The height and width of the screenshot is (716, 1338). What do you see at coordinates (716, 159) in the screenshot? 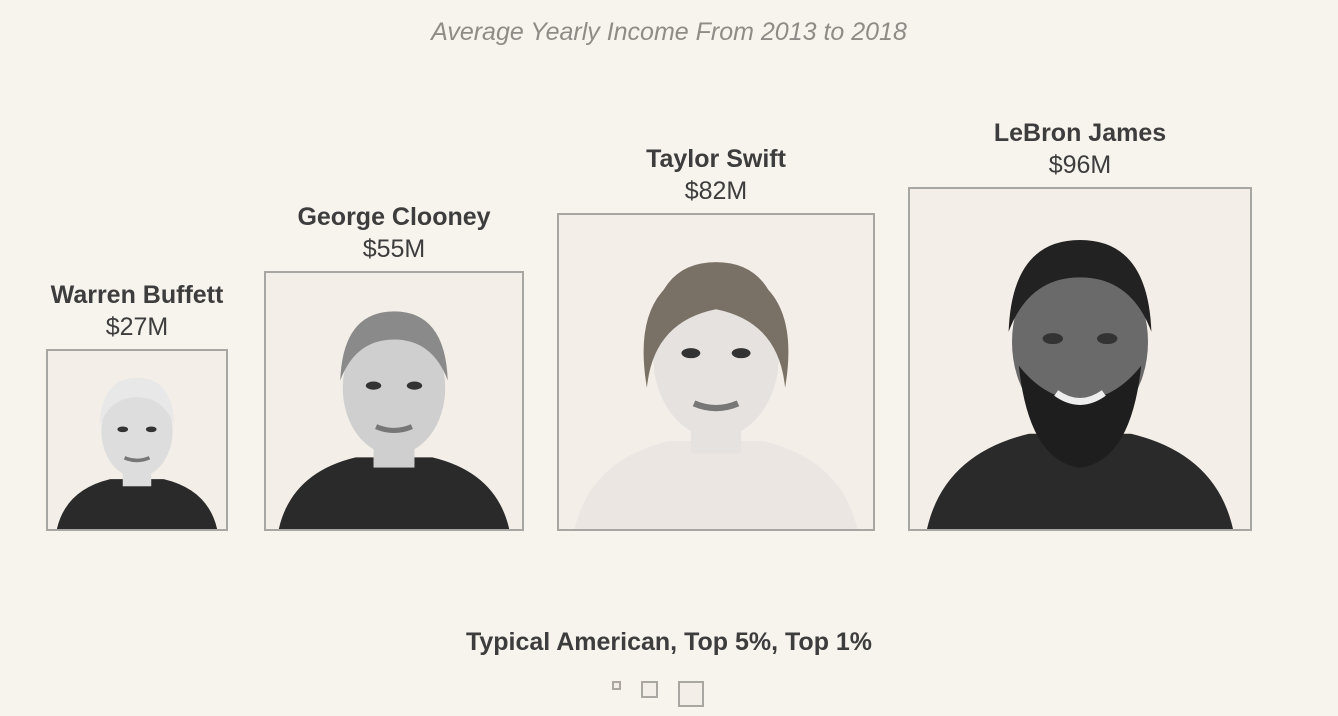
I see `person-name: Taylor Swift` at bounding box center [716, 159].